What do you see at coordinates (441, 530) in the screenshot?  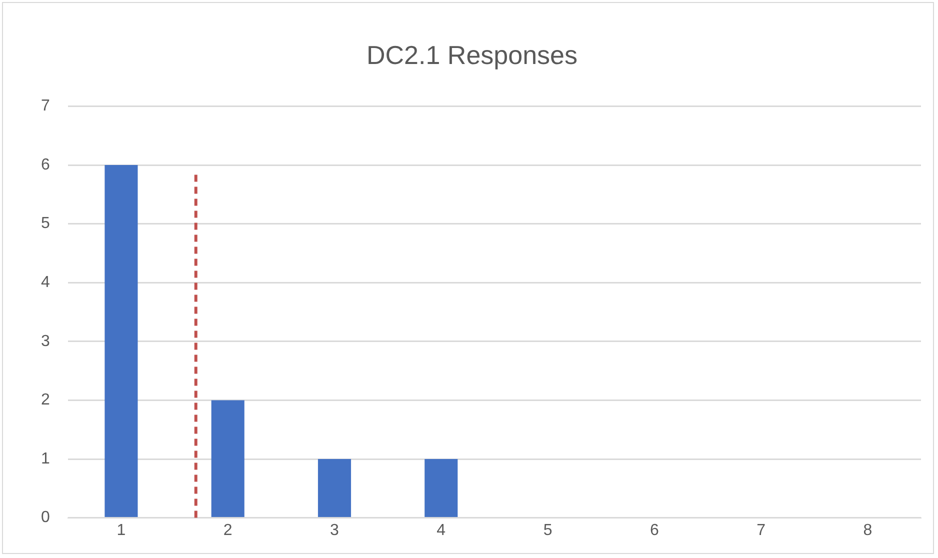 I see `x-tick-label: 4` at bounding box center [441, 530].